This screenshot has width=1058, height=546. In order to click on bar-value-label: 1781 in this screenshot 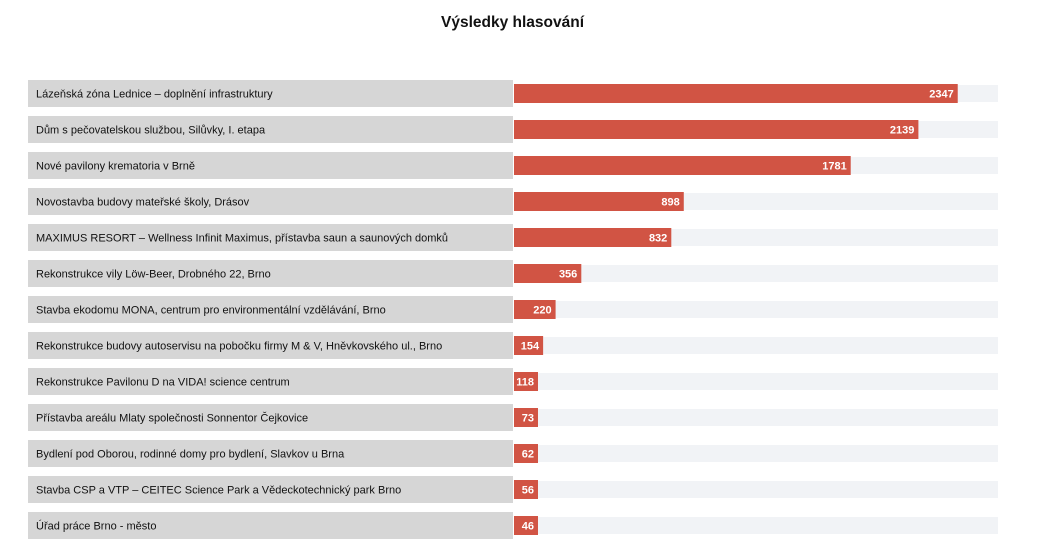, I will do `click(834, 167)`.